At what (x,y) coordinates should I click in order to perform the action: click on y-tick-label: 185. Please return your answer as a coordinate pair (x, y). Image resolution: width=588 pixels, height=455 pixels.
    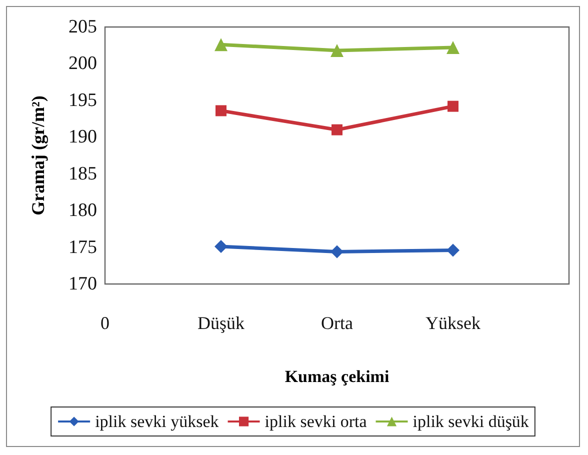
    Looking at the image, I should click on (82, 173).